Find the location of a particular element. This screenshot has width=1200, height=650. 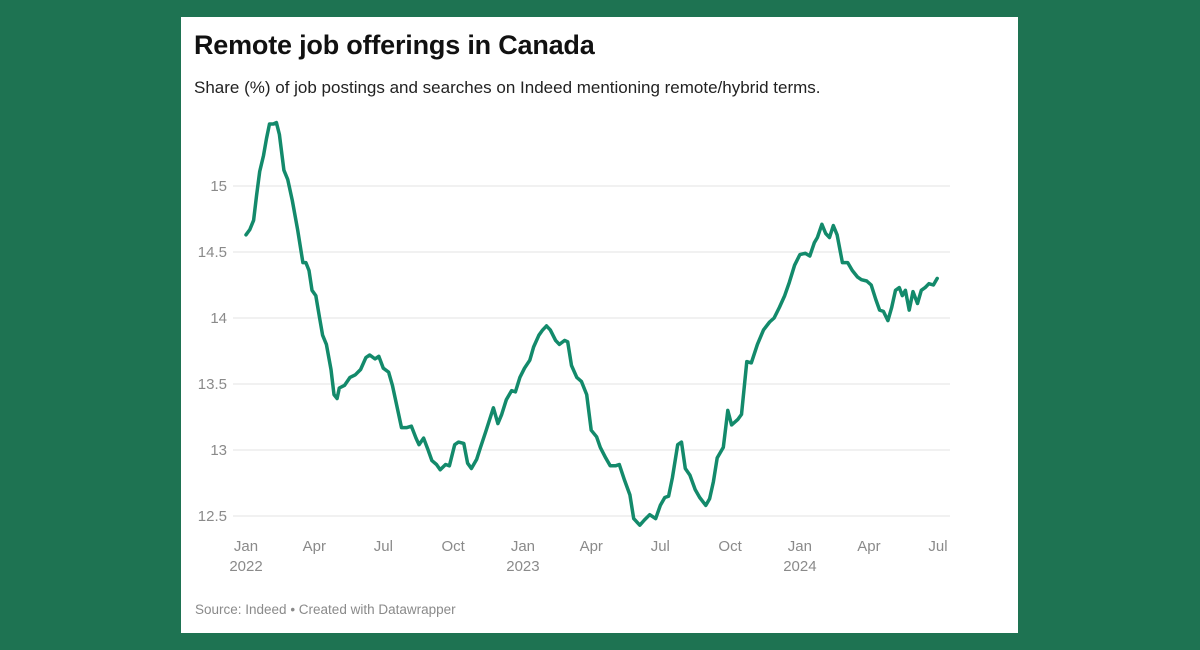

y-tick-label: 15 is located at coordinates (218, 186).